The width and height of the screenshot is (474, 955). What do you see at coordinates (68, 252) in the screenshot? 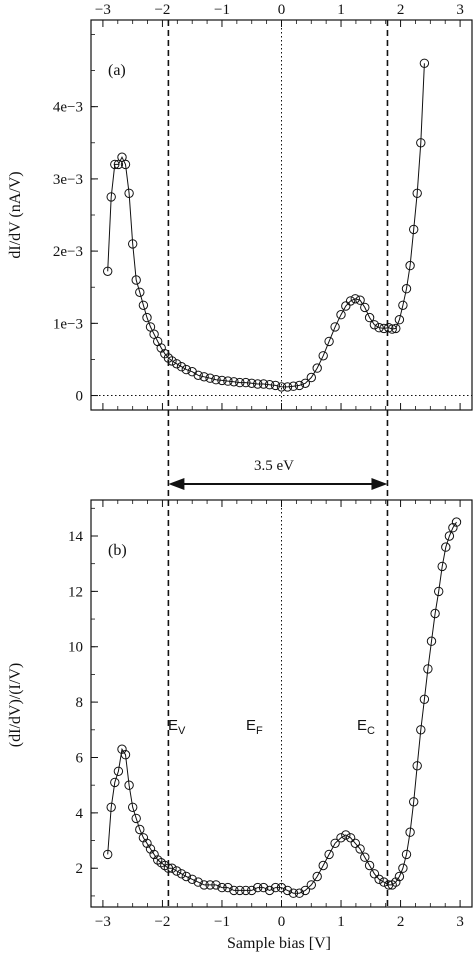
I see `y-tick-label: 2e−3` at bounding box center [68, 252].